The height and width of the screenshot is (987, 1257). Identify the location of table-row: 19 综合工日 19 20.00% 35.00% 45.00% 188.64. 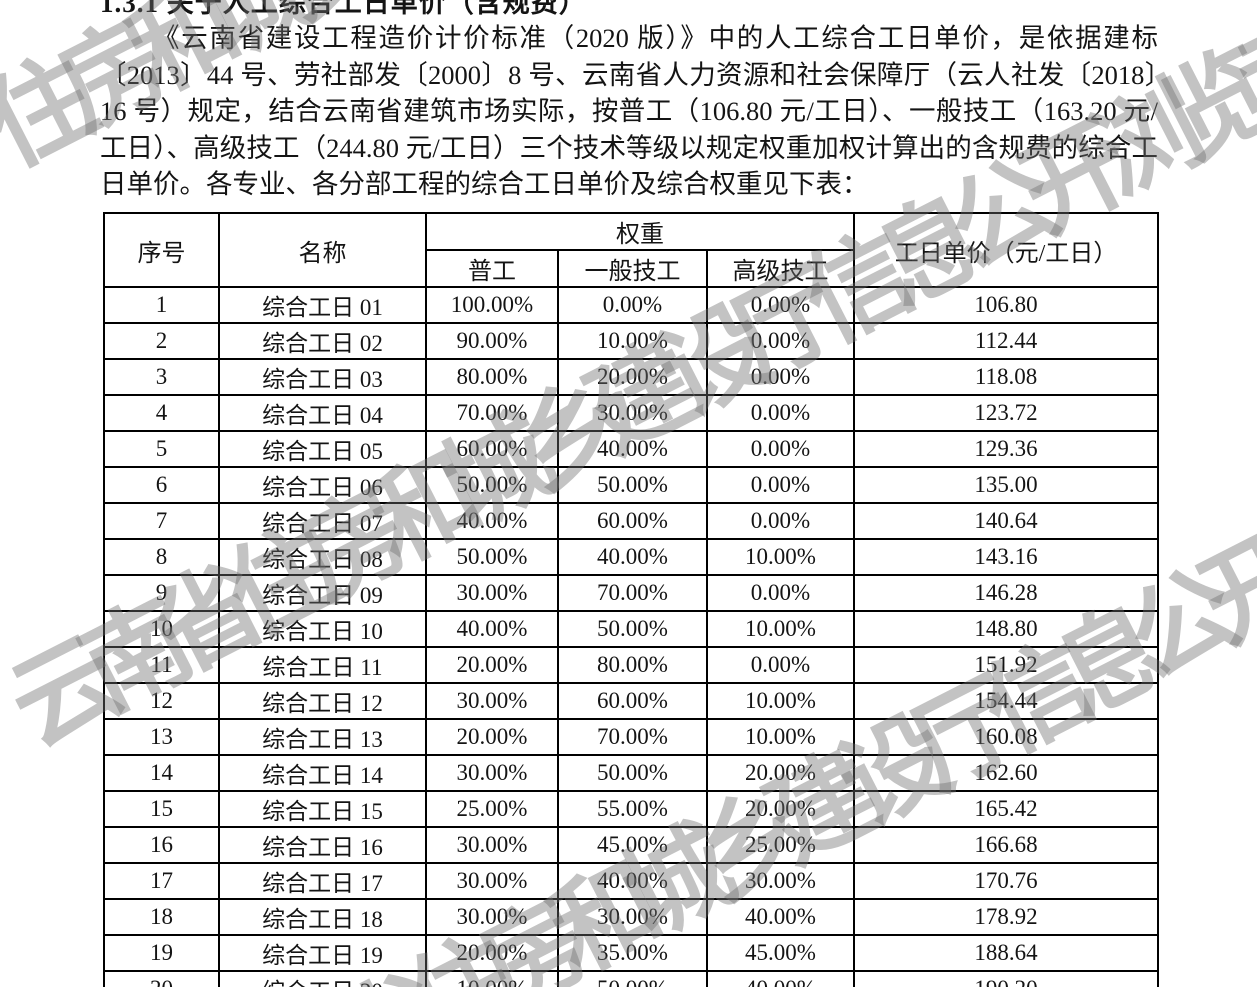
(631, 953).